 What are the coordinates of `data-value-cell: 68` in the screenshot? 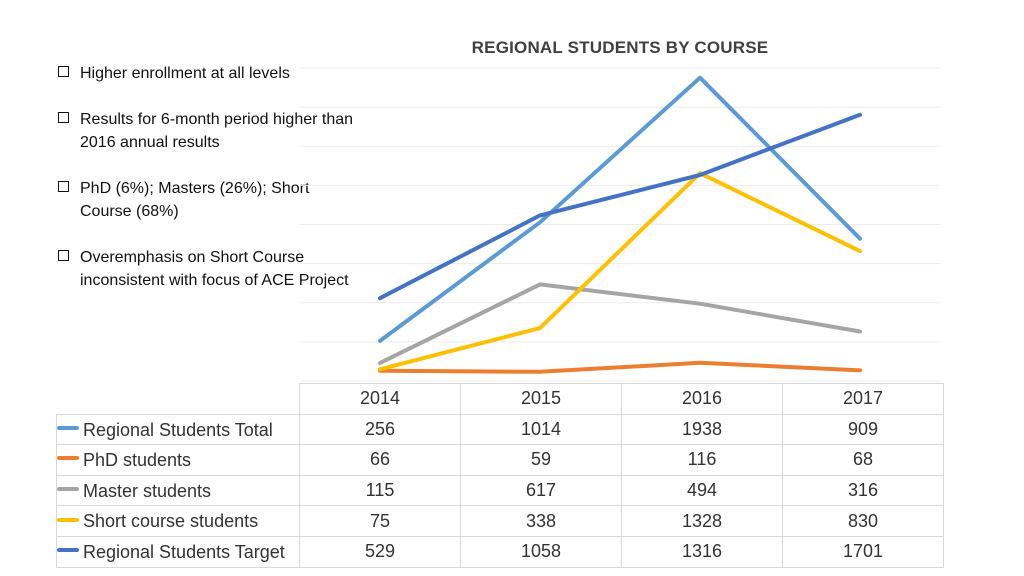 It's located at (863, 460).